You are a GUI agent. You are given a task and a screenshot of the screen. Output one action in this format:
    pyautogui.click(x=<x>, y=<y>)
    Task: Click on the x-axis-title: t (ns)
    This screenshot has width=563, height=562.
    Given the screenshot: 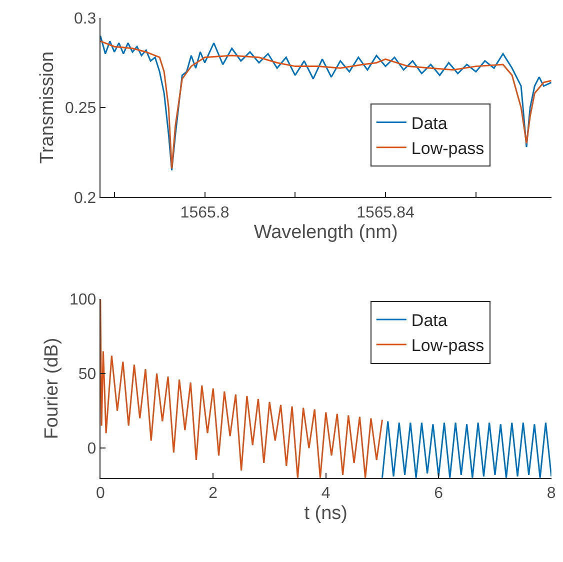 What is the action you would take?
    pyautogui.click(x=326, y=513)
    